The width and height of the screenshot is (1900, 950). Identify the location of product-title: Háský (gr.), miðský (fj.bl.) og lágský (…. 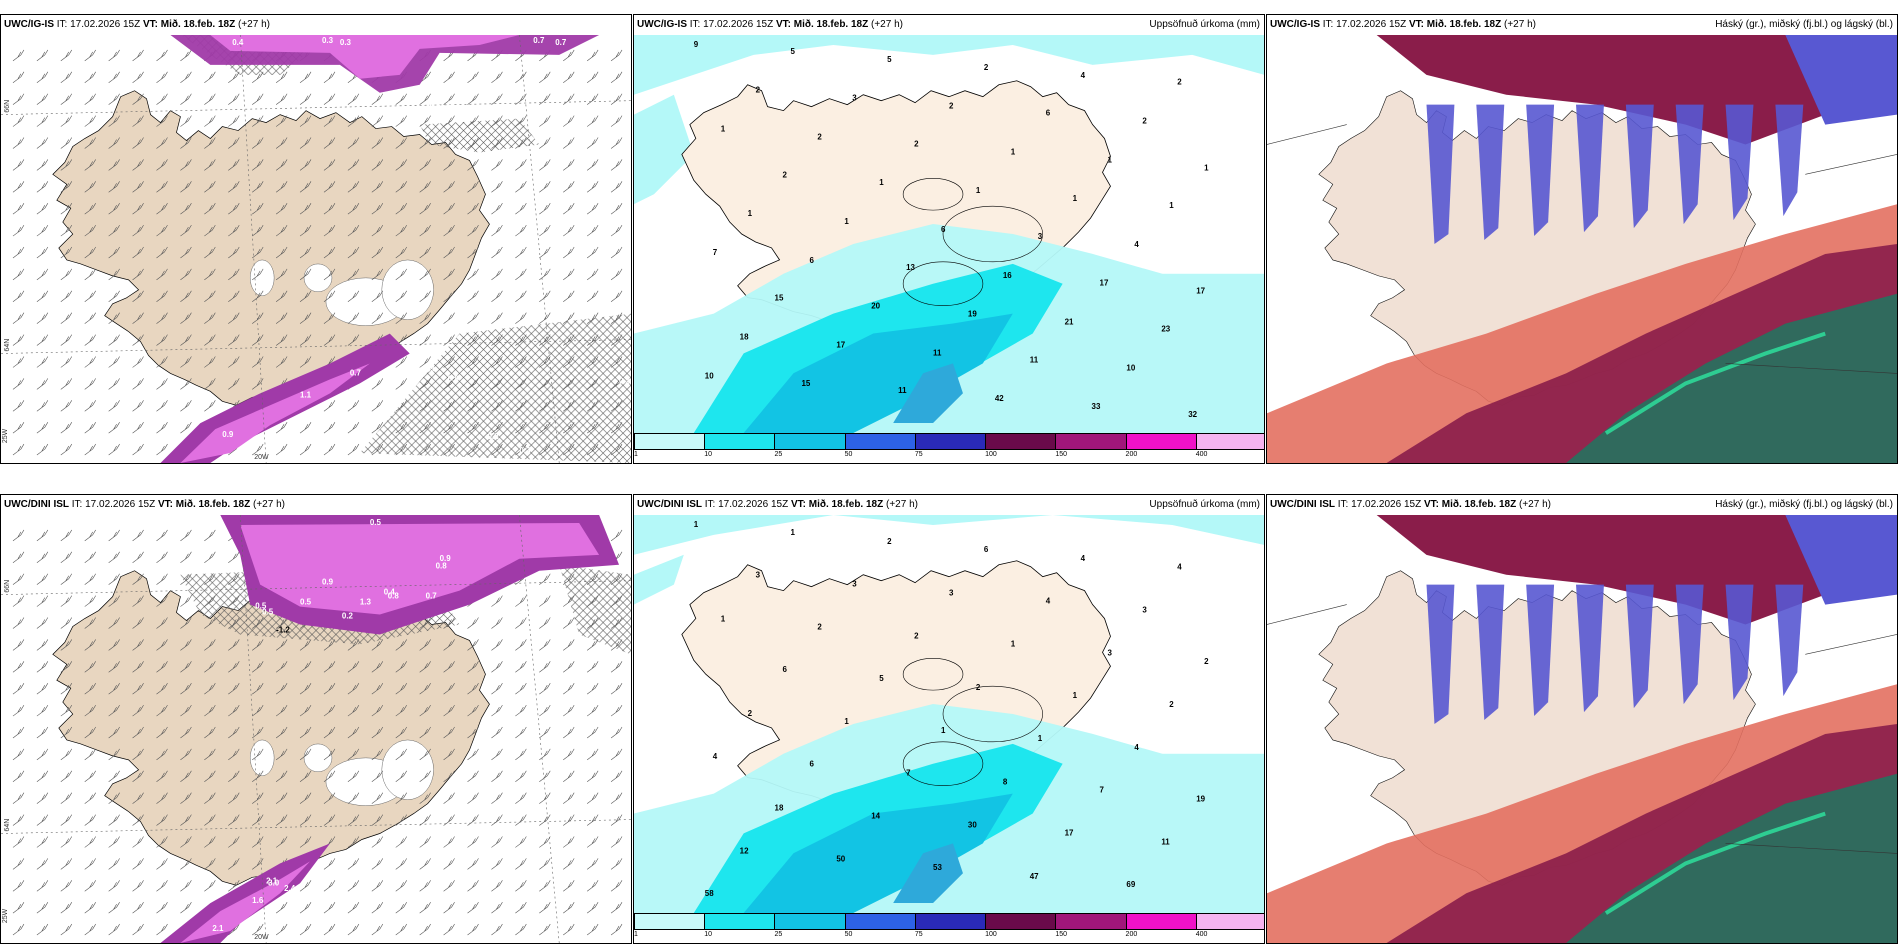
(1804, 24).